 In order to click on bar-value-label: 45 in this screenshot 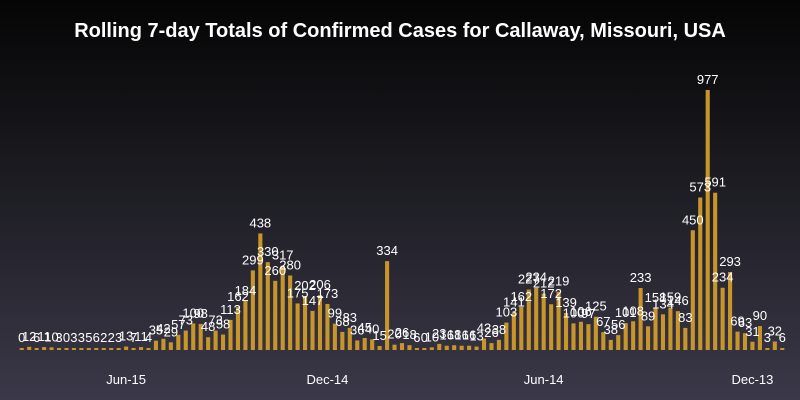, I will do `click(364, 327)`.